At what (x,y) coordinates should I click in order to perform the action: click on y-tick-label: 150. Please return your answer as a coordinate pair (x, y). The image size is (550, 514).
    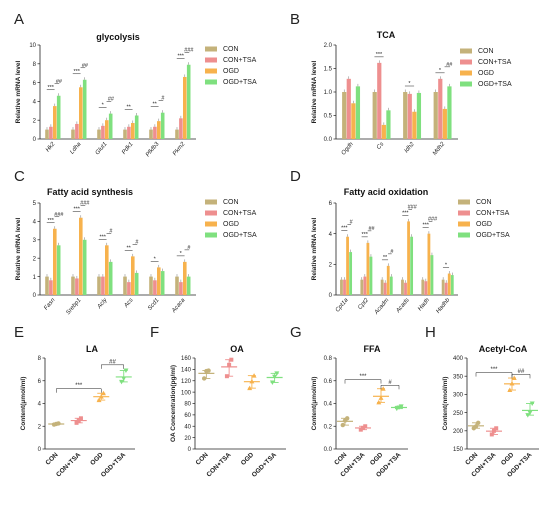
    Looking at the image, I should click on (458, 450).